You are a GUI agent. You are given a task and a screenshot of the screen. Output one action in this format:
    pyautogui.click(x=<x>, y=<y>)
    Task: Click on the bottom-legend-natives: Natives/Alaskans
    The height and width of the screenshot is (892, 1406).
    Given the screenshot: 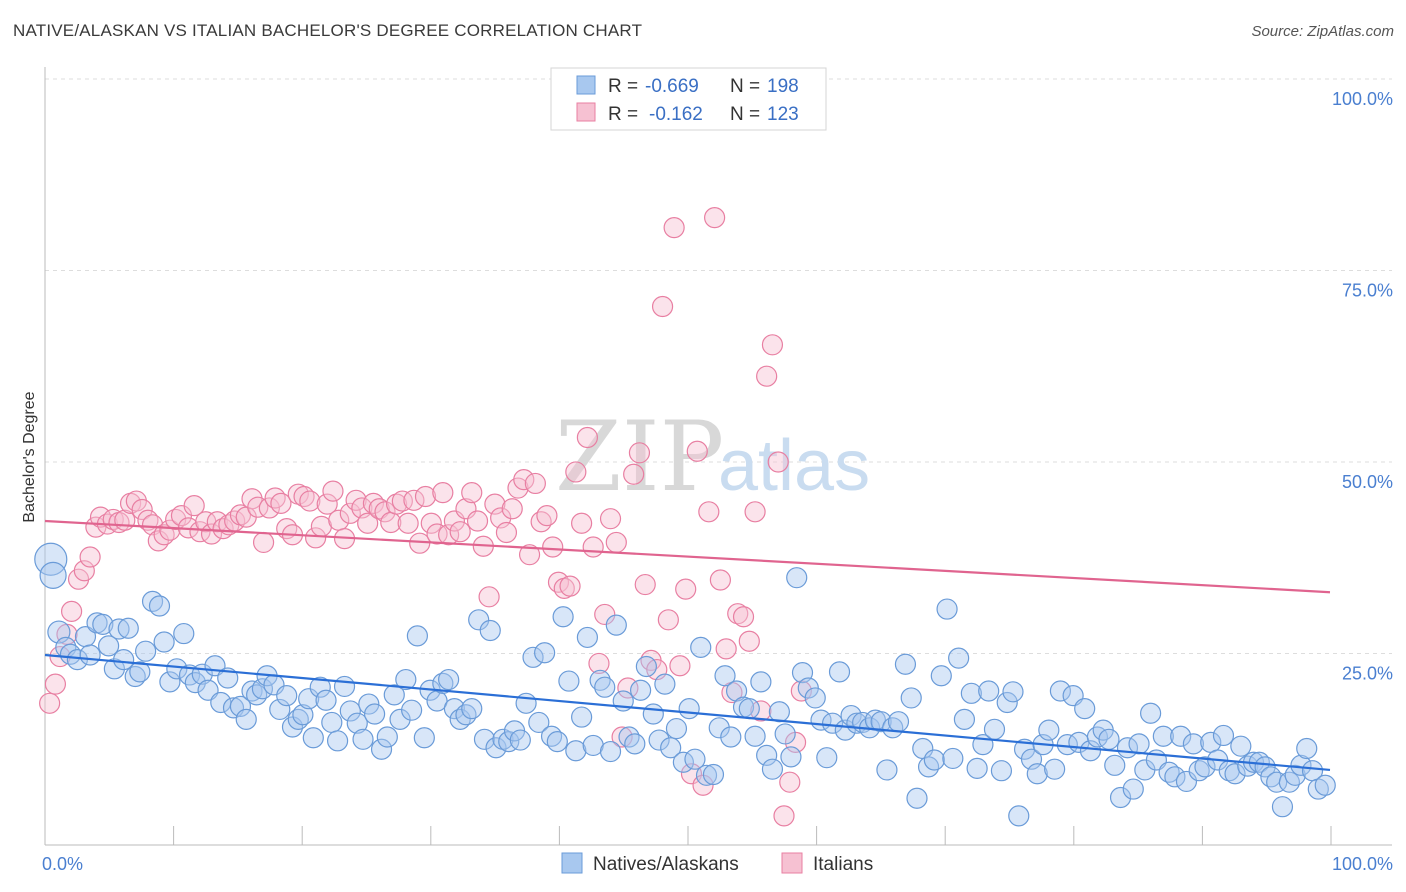 What is the action you would take?
    pyautogui.click(x=666, y=864)
    